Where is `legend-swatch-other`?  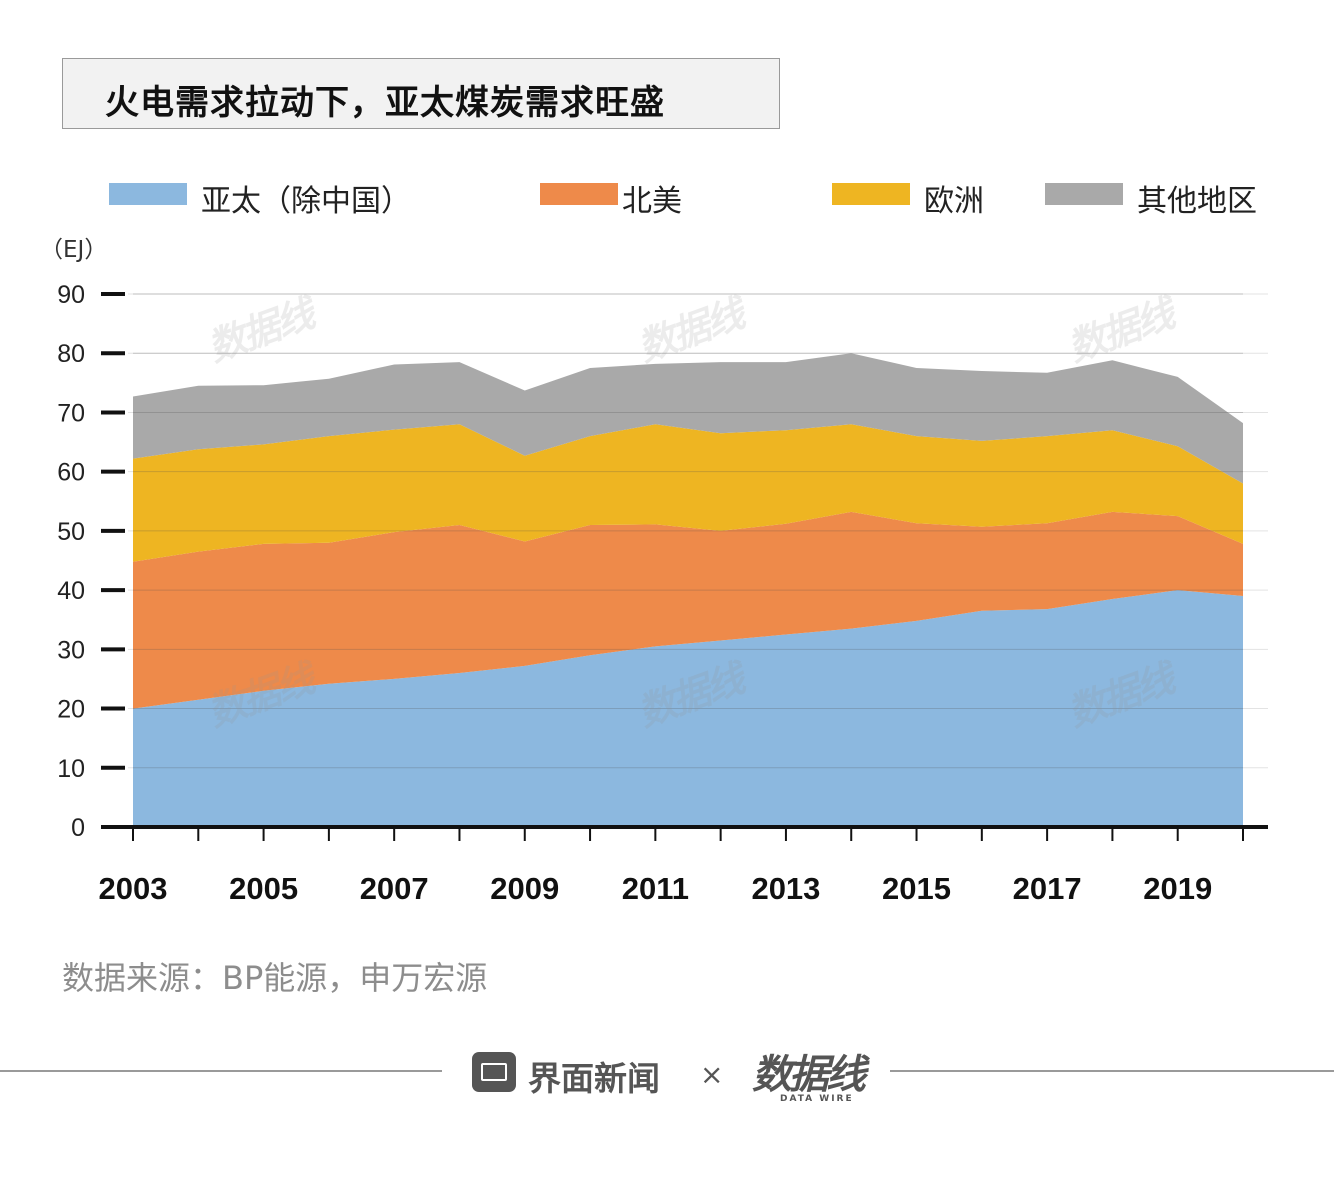 legend-swatch-other is located at coordinates (1084, 194).